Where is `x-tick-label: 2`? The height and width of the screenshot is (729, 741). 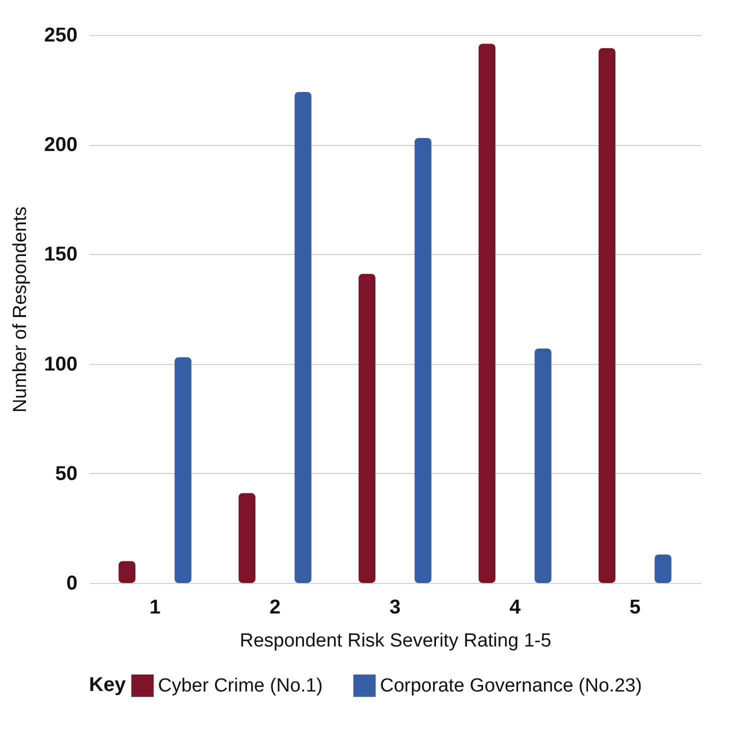 x-tick-label: 2 is located at coordinates (275, 607).